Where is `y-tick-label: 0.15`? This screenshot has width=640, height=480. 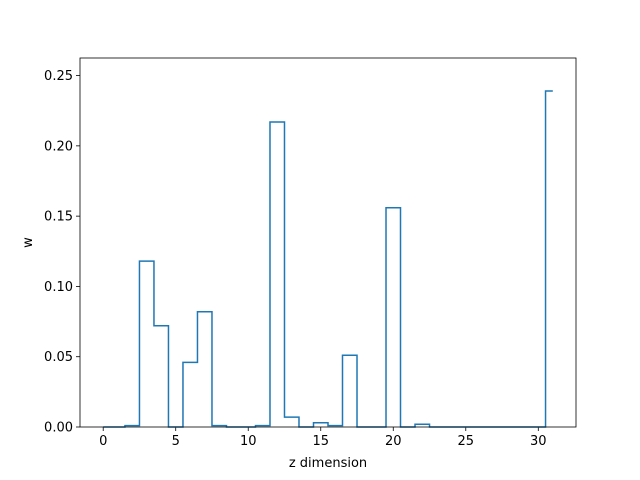
y-tick-label: 0.15 is located at coordinates (58, 217).